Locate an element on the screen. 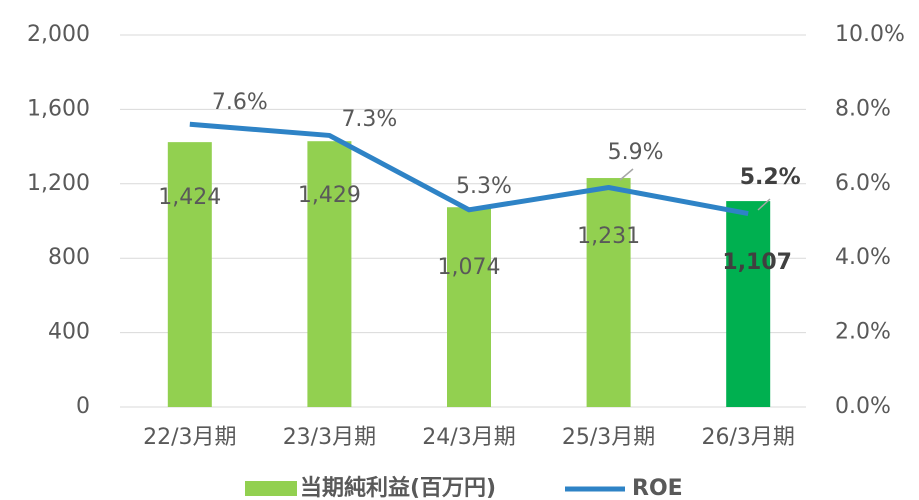 The image size is (919, 500). x-tick-label: 24/3月期 is located at coordinates (468, 437).